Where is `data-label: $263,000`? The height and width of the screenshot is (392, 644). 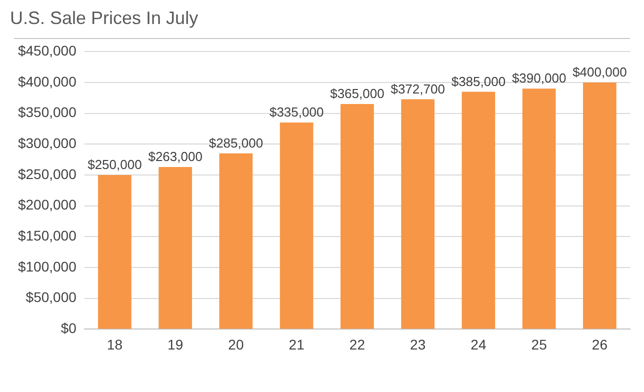
data-label: $263,000 is located at coordinates (175, 156).